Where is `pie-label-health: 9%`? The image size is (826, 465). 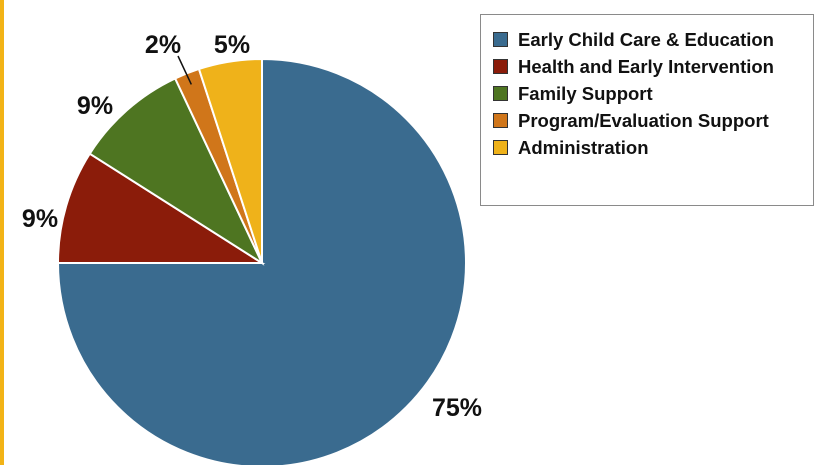
pie-label-health: 9% is located at coordinates (40, 219).